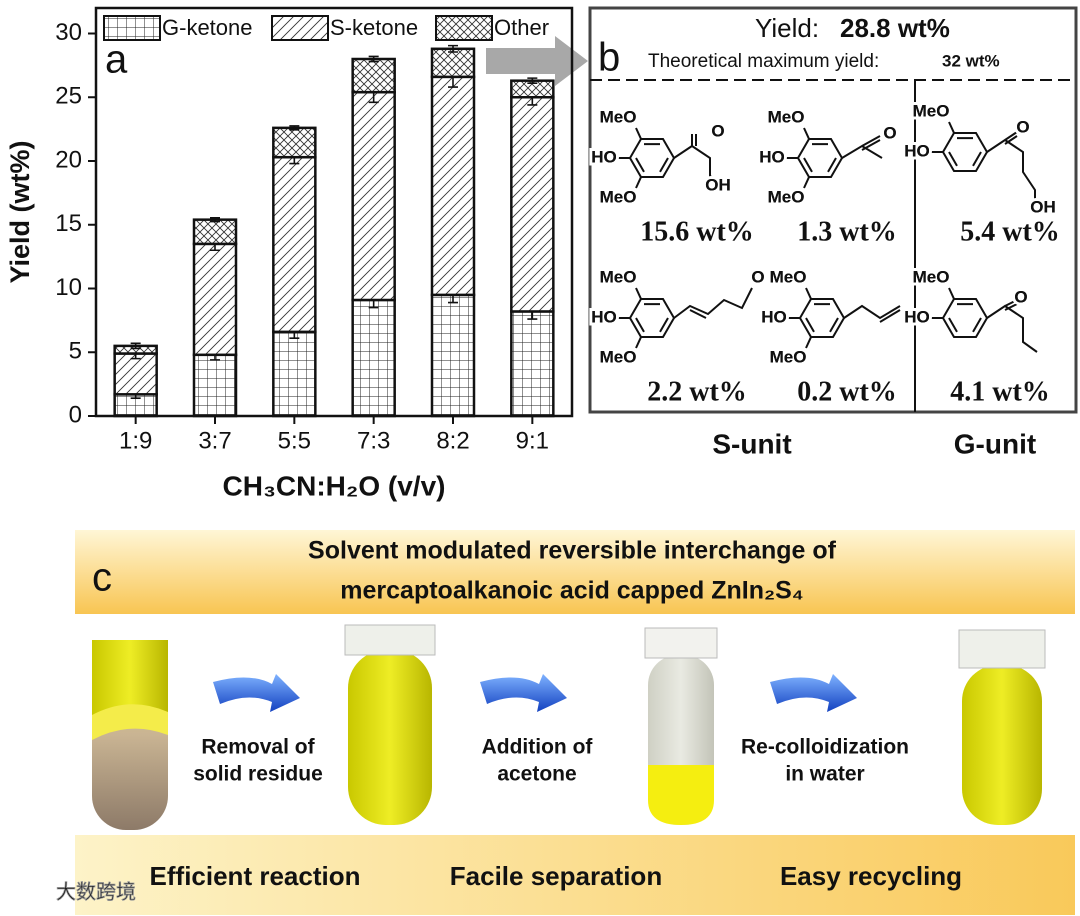 The width and height of the screenshot is (1080, 916). I want to click on compound-yield: 2.2 wt%, so click(697, 391).